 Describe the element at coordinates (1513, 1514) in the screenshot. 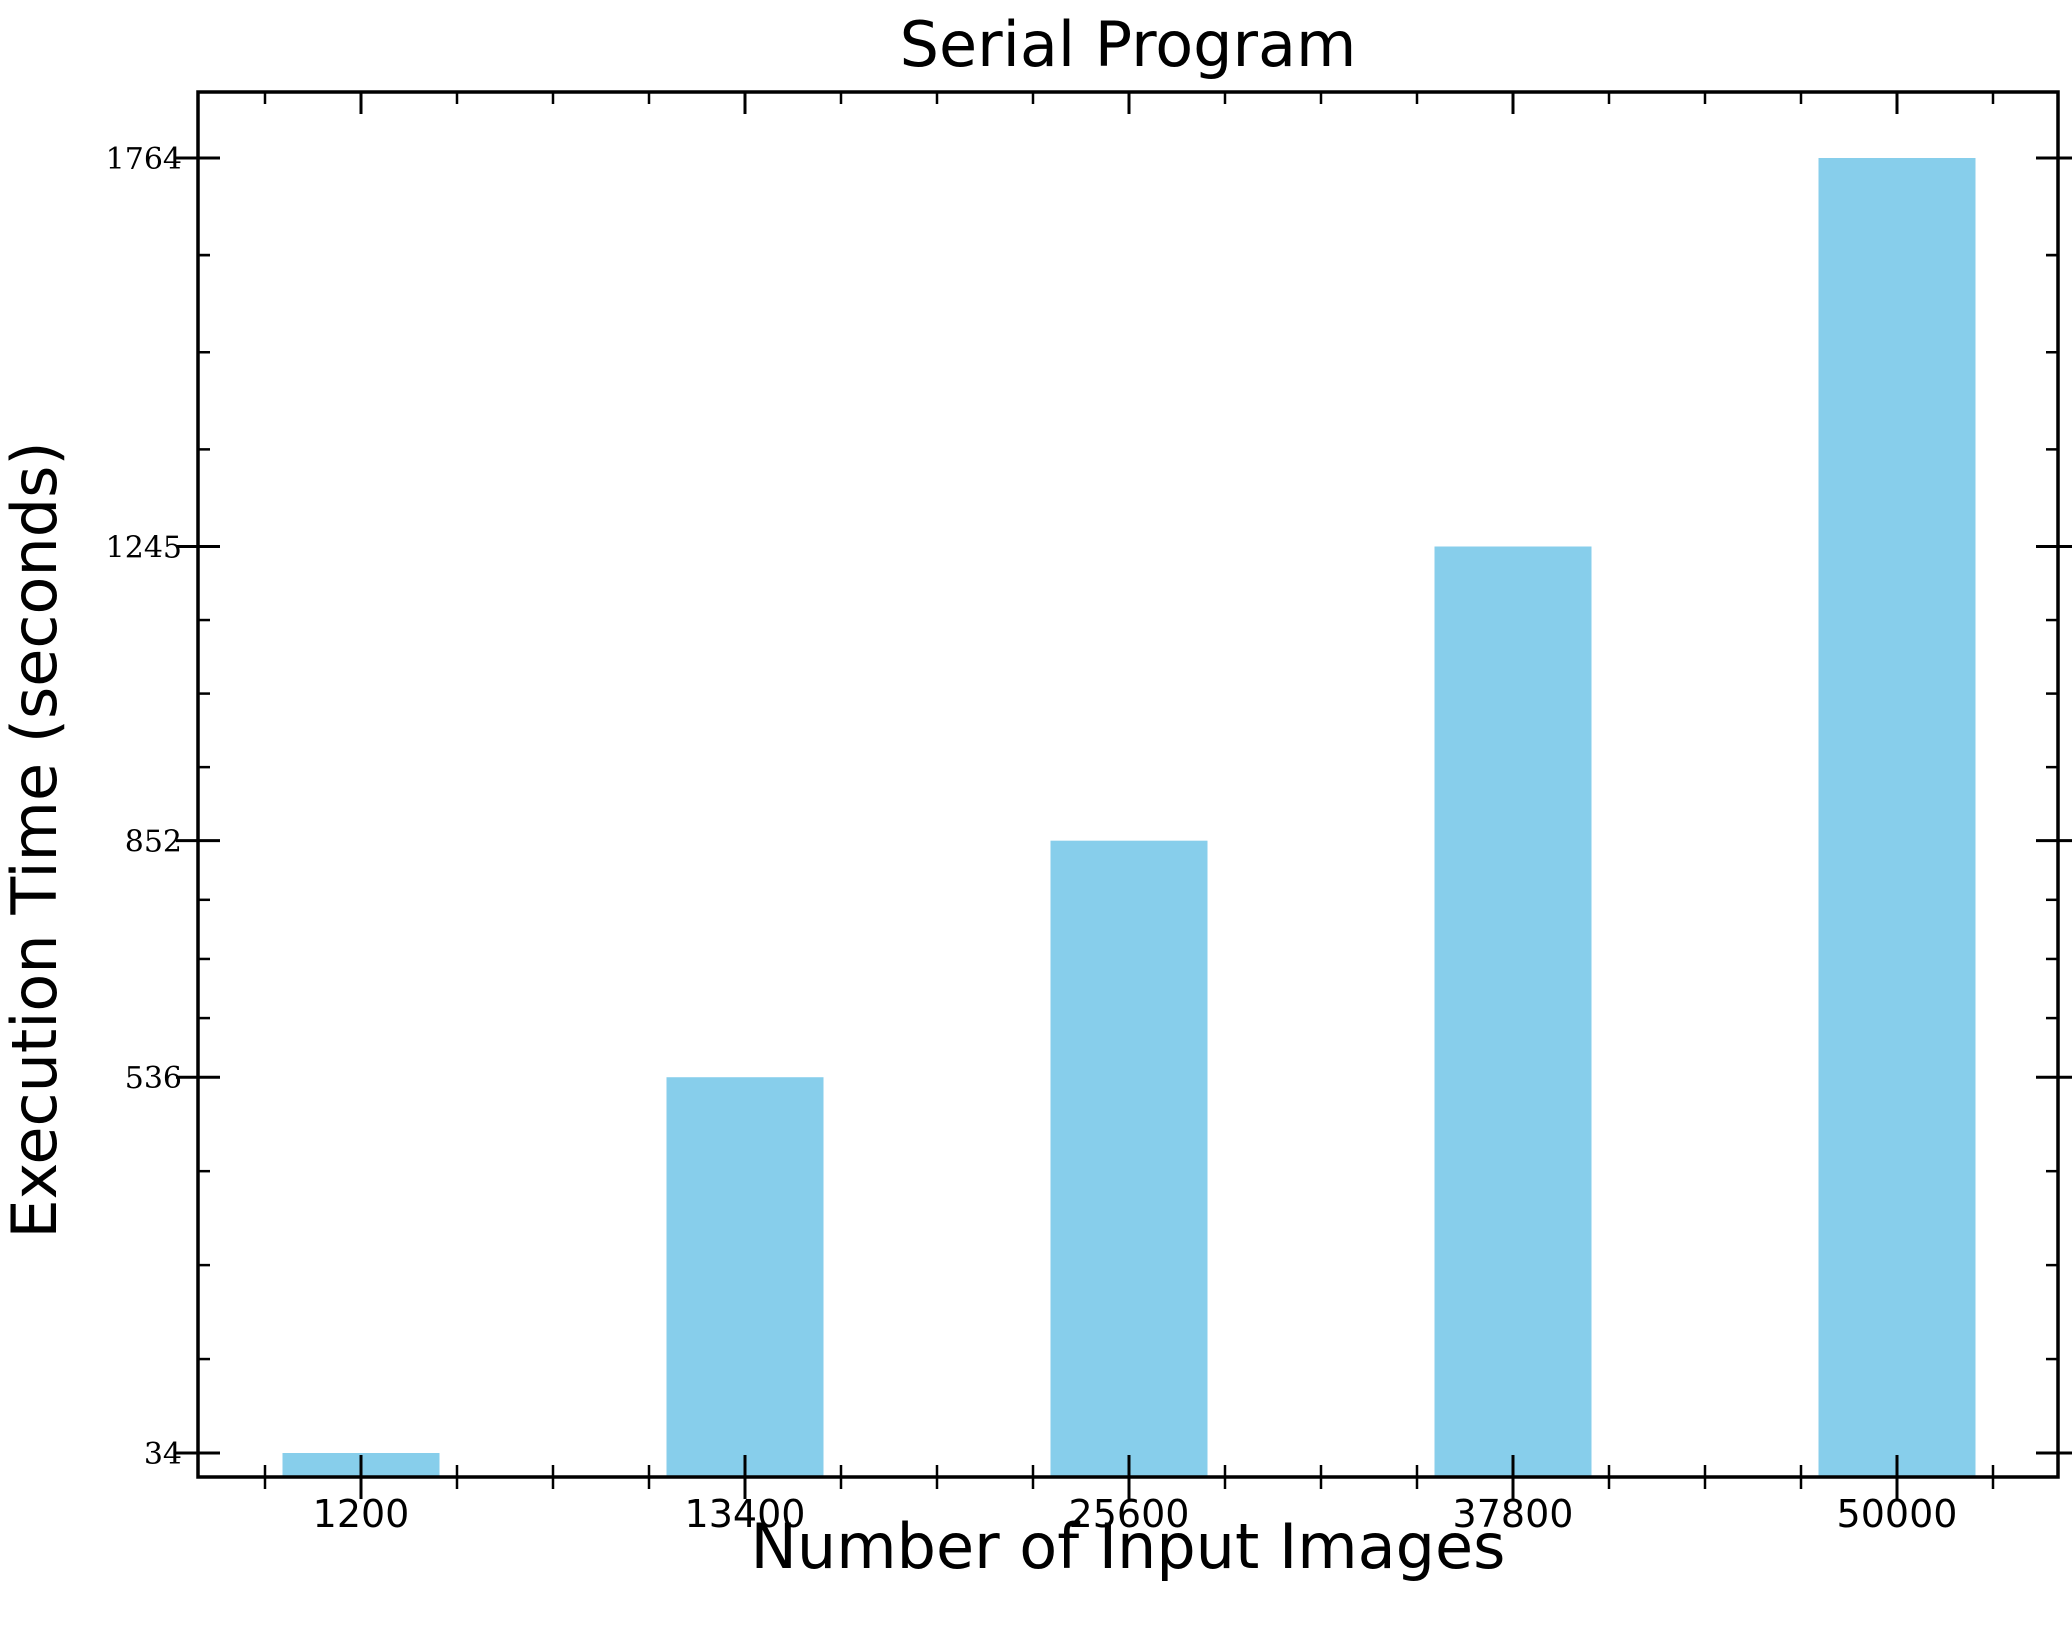

I see `x-tick-label: 37800` at that location.